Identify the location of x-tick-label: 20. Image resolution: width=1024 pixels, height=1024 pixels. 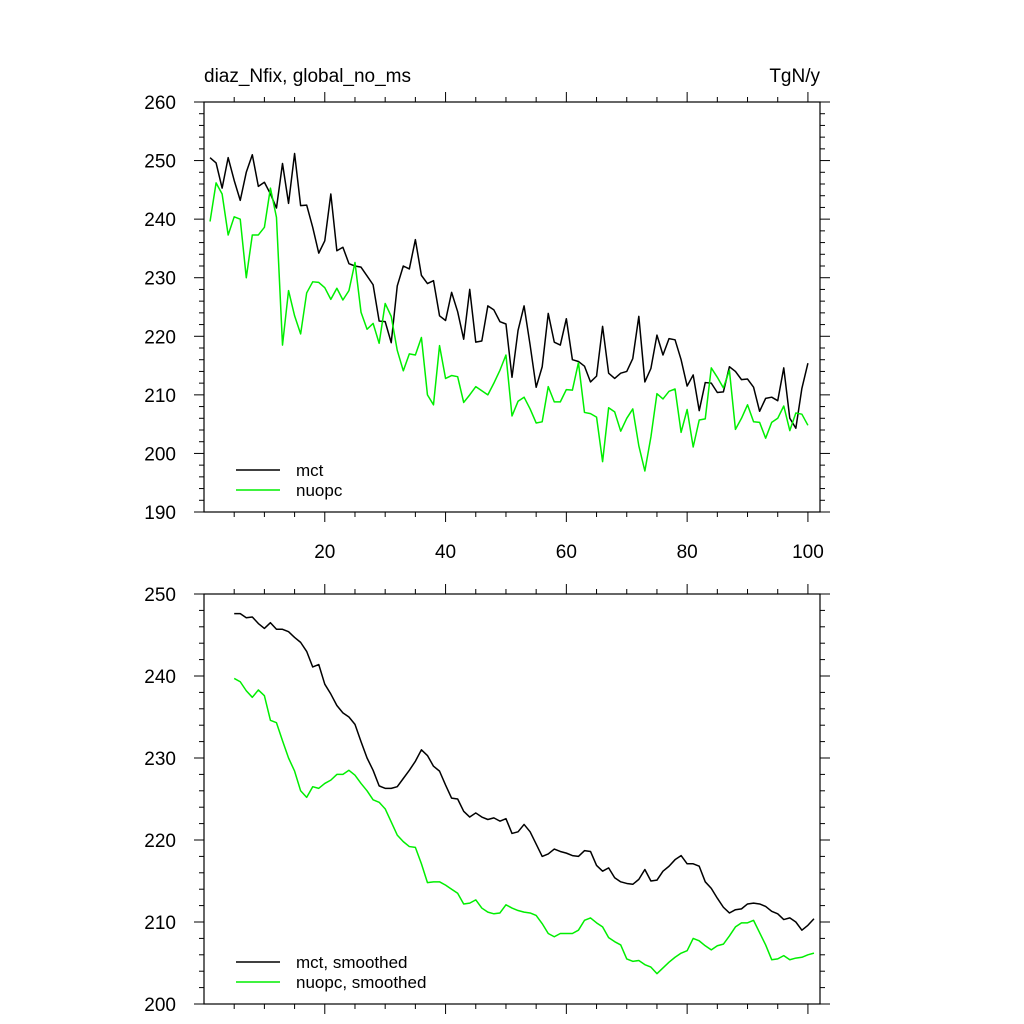
(324, 552).